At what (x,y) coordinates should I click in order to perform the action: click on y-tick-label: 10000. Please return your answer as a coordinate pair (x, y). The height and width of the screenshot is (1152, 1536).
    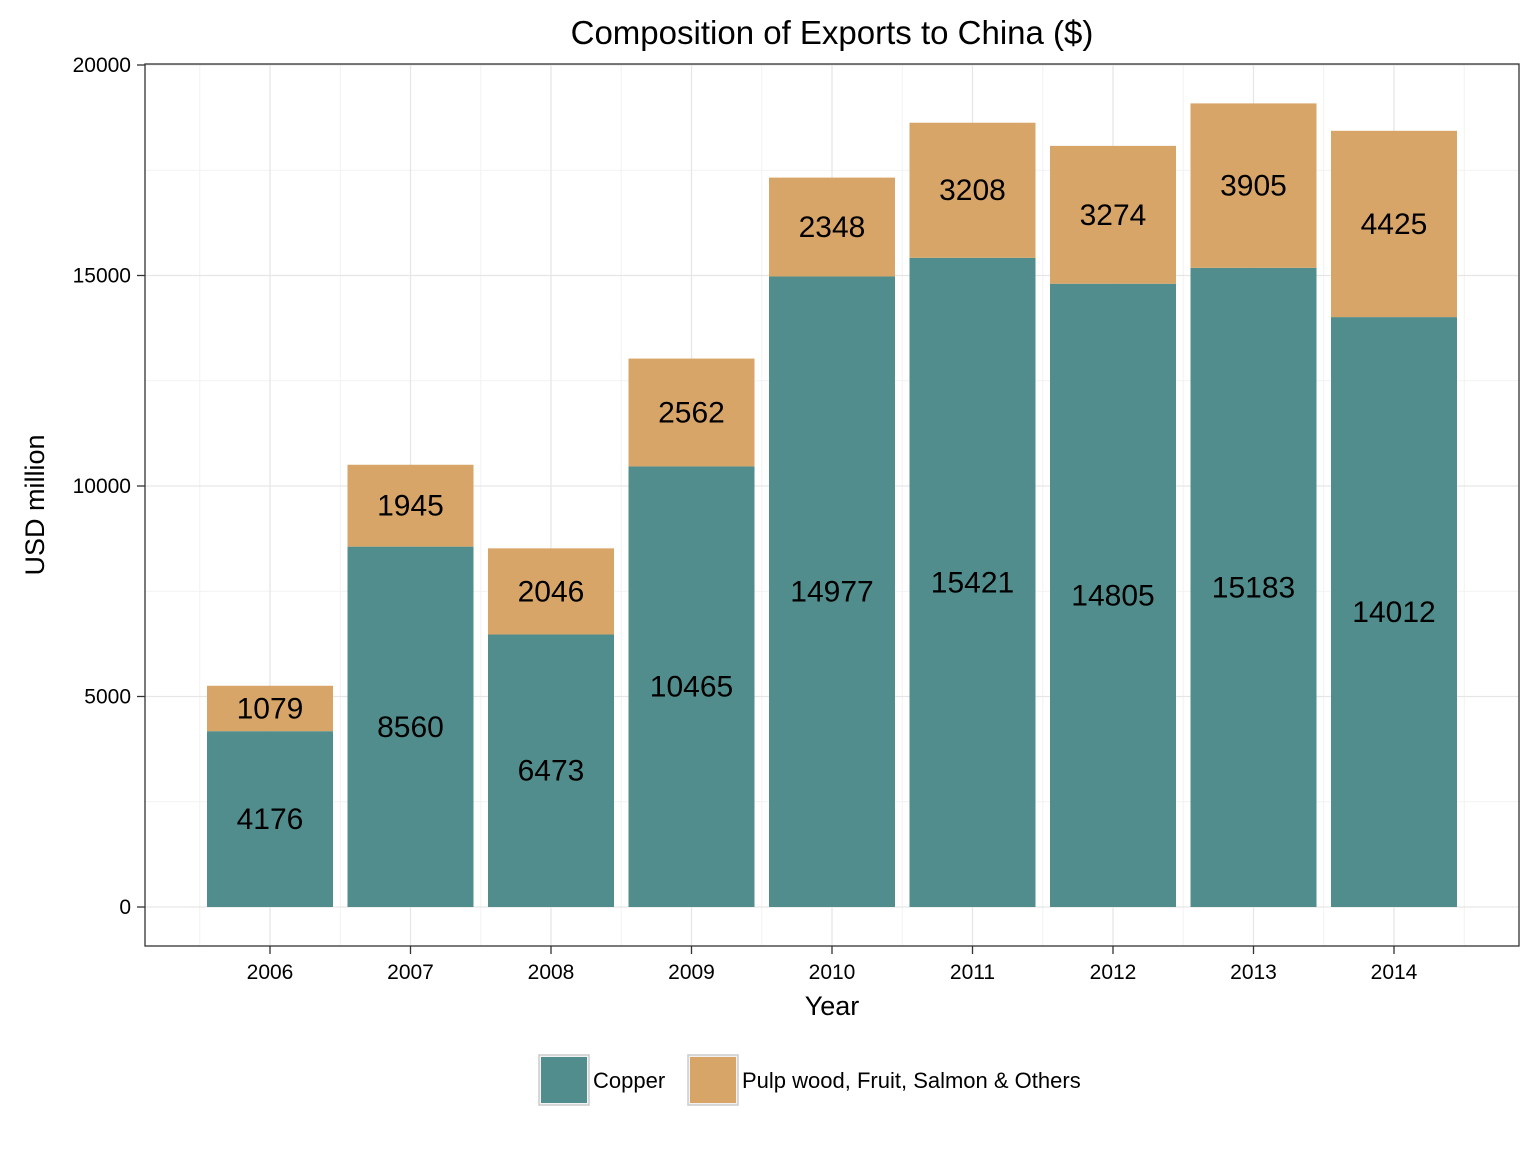
    Looking at the image, I should click on (102, 486).